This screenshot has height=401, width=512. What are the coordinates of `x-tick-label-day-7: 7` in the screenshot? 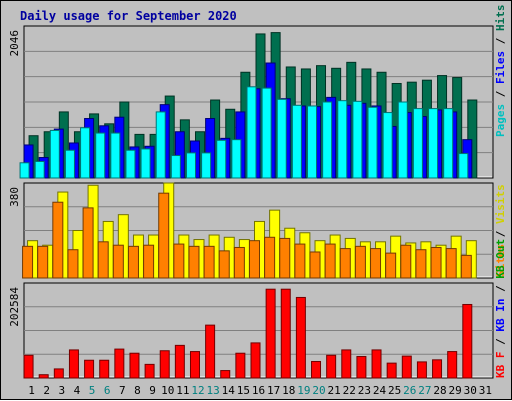 It's located at (122, 390).